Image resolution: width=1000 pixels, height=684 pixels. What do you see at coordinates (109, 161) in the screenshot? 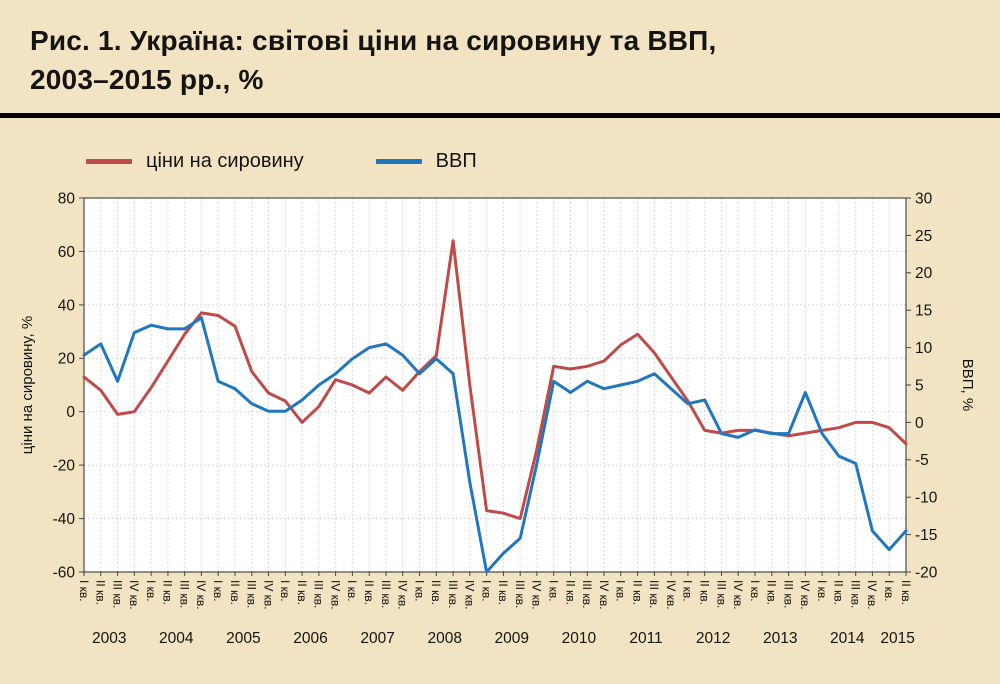
I see `prices-line-swatch` at bounding box center [109, 161].